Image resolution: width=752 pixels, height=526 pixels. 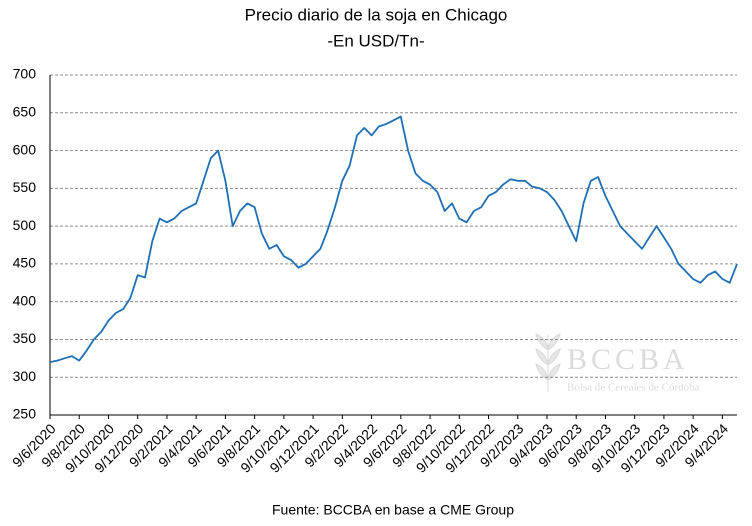 What do you see at coordinates (25, 300) in the screenshot?
I see `y-tick-label: 400` at bounding box center [25, 300].